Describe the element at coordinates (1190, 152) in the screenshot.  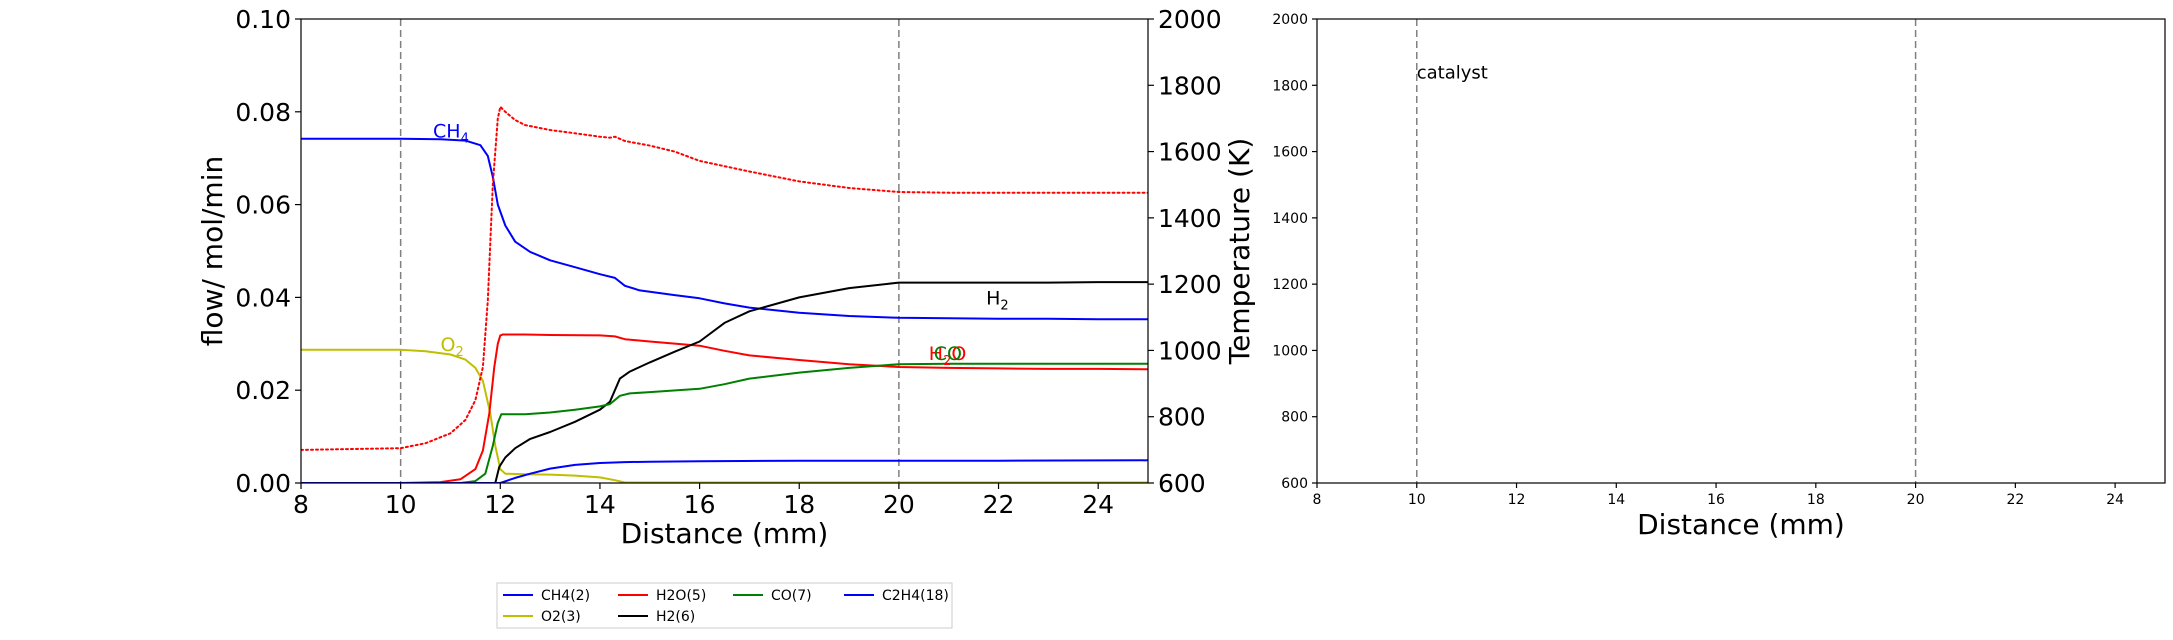
I see `y-right-tick-label: 1600` at that location.